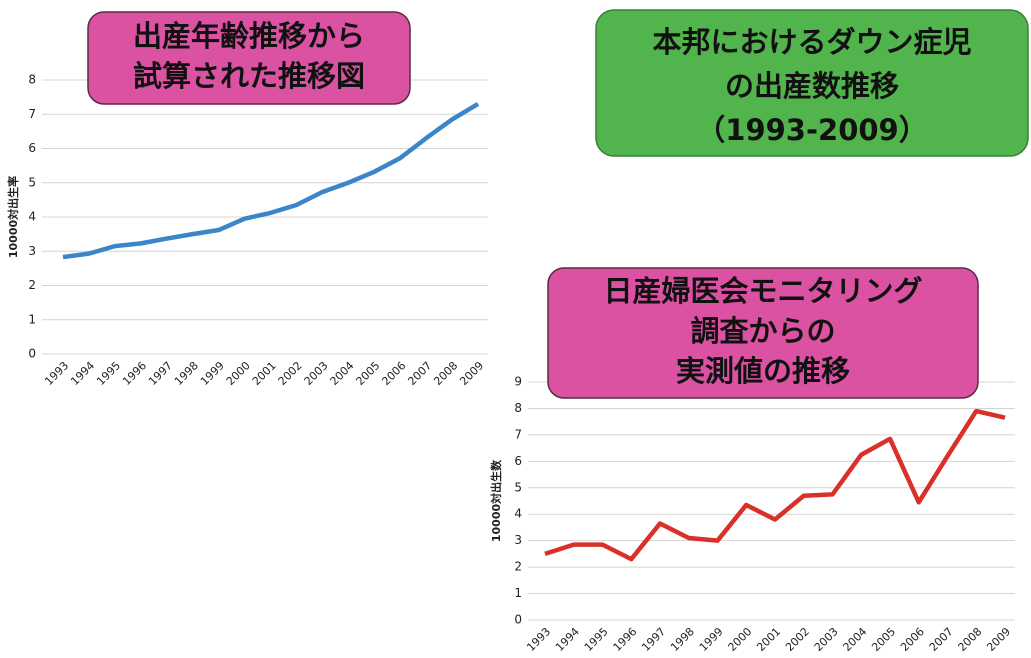 The width and height of the screenshot is (1031, 658). I want to click on y-axis-label: 10000対出生率, so click(13, 217).